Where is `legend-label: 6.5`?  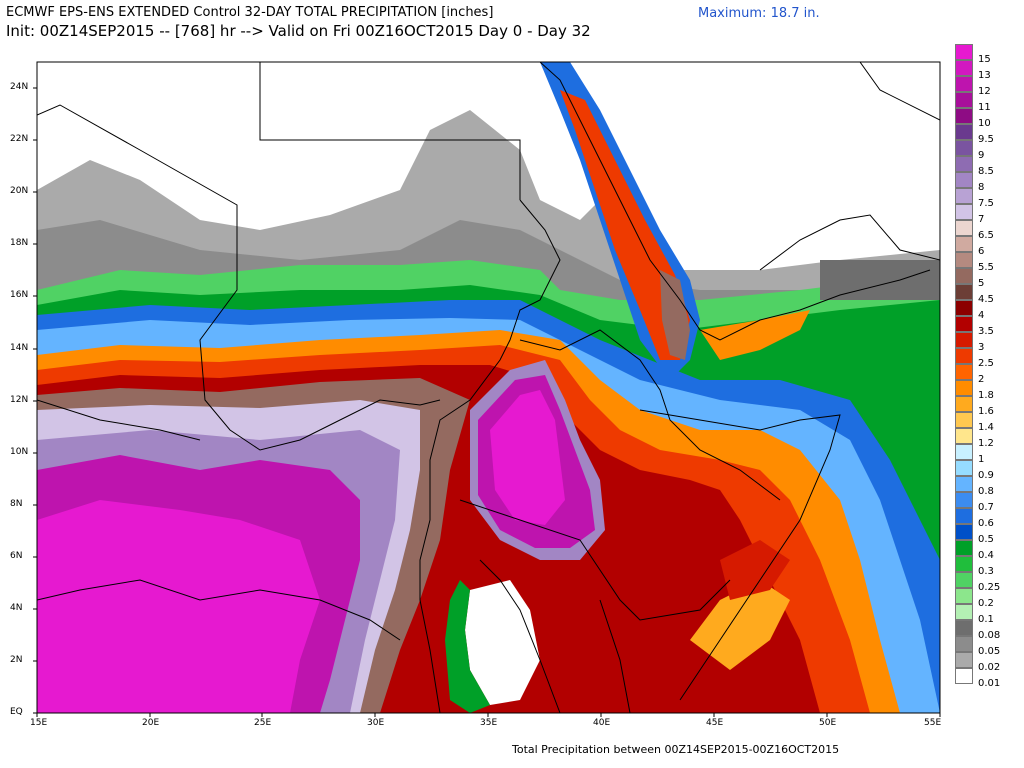
legend-label: 6.5 is located at coordinates (986, 235).